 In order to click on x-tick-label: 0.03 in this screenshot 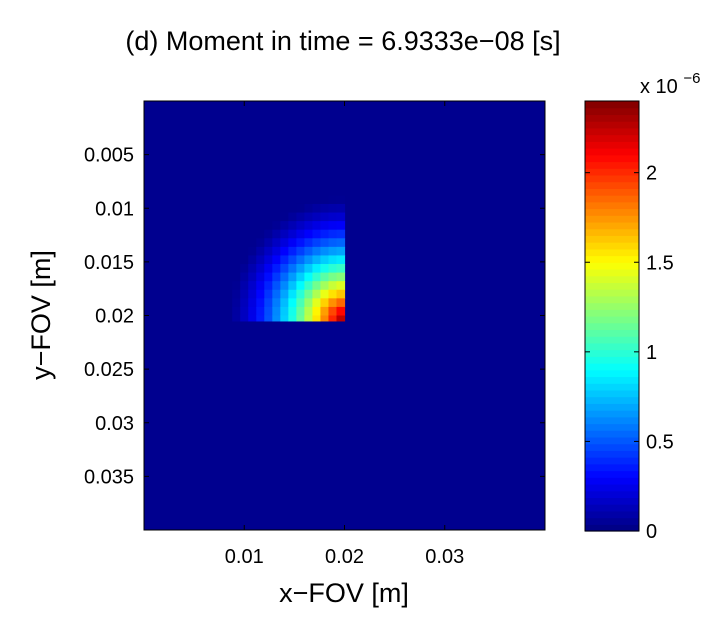, I will do `click(444, 557)`.